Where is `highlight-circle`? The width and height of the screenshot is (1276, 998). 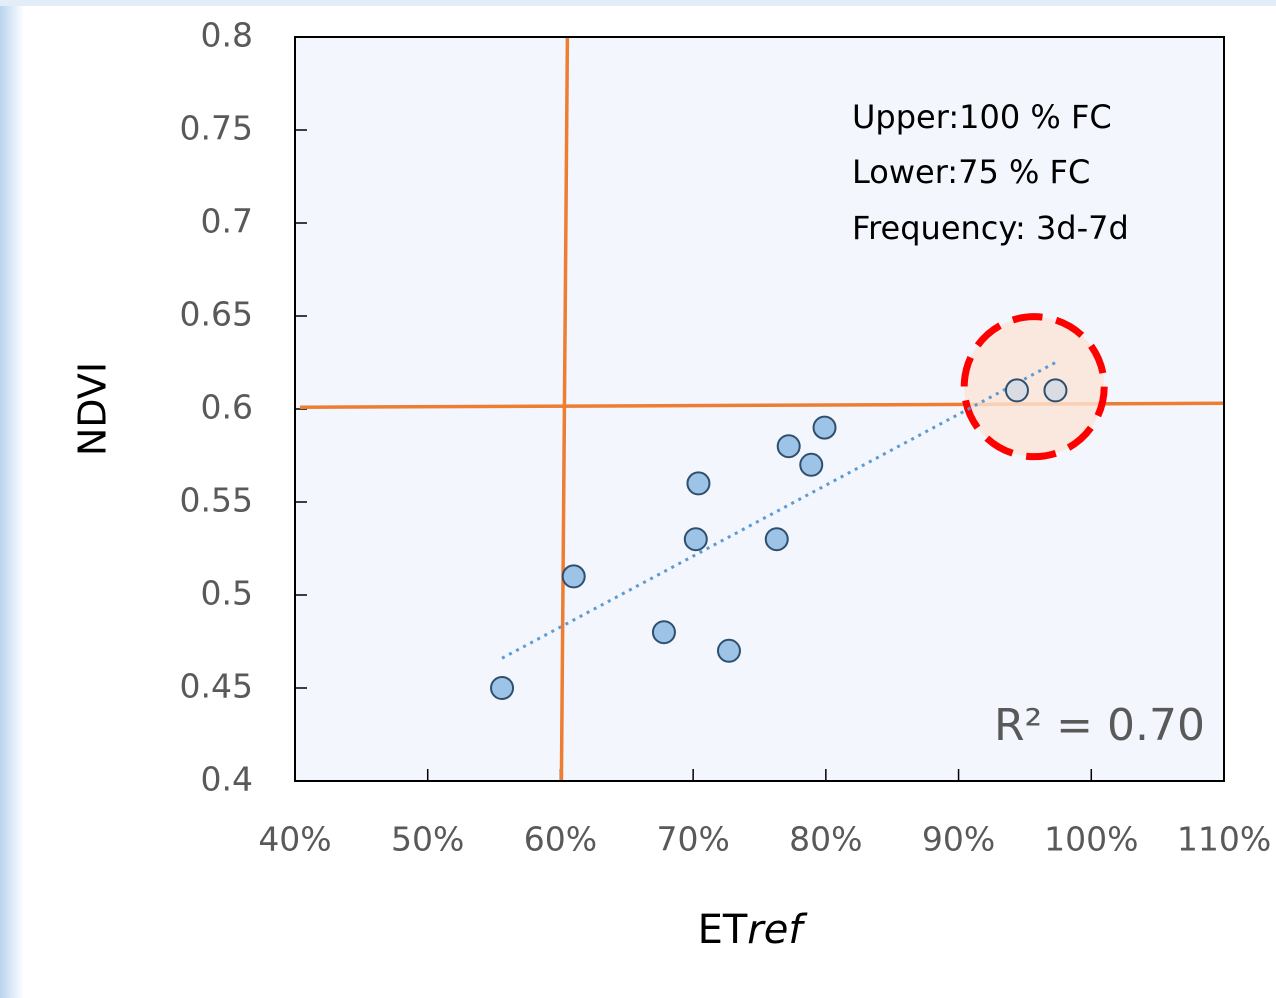
highlight-circle is located at coordinates (1034, 387).